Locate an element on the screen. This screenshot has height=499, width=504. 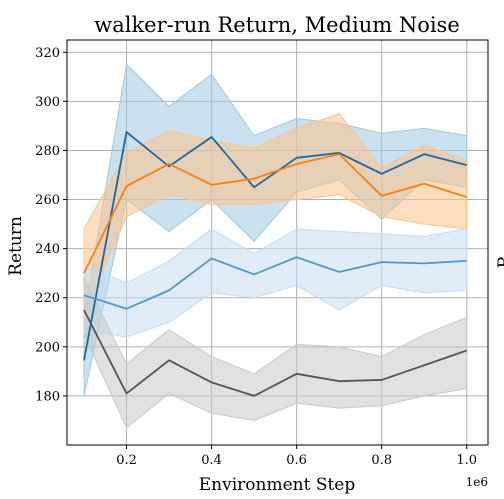
x-tick-label: 0.6 is located at coordinates (296, 460).